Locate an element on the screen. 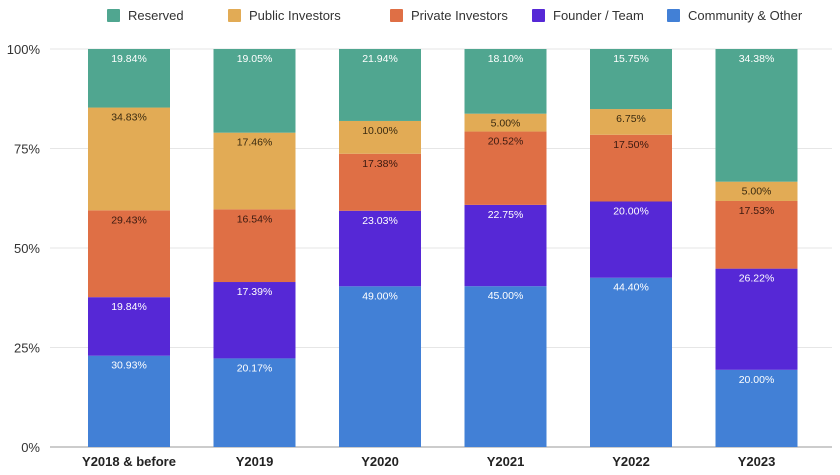  x-tick-label: Y2020 is located at coordinates (380, 461).